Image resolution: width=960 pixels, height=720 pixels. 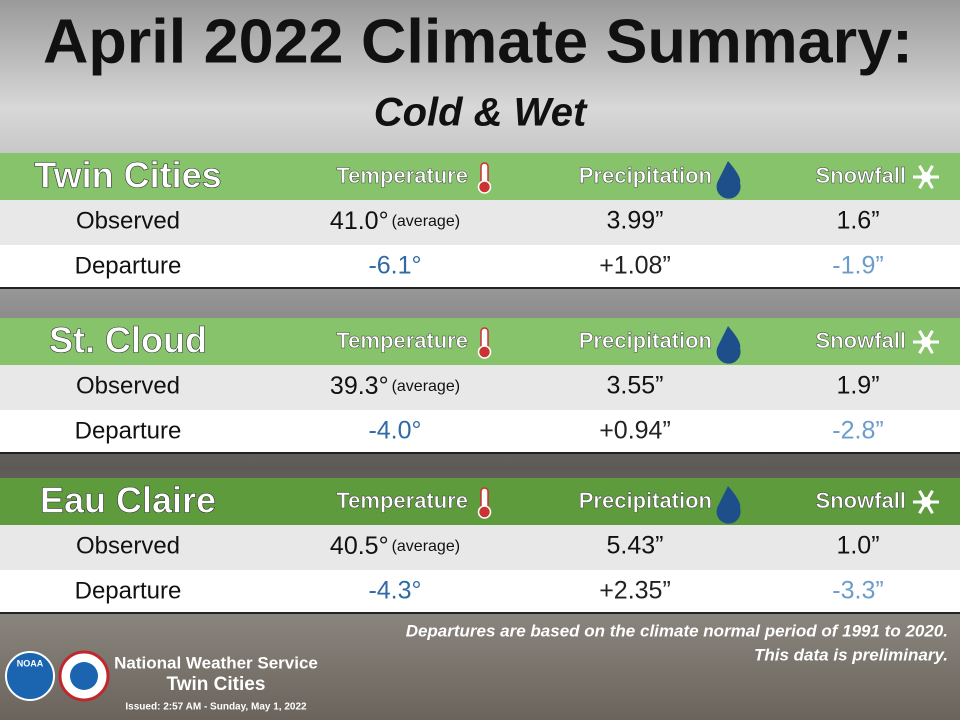 What do you see at coordinates (635, 266) in the screenshot?
I see `cell-value: +1.08”` at bounding box center [635, 266].